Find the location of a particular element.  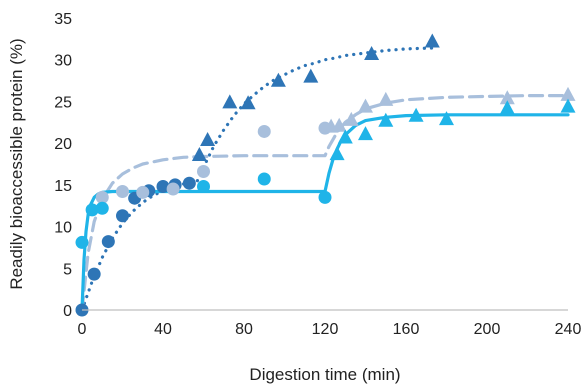

x-tick-labels: 0 40 80 120 160 200 240 is located at coordinates (330, 329).